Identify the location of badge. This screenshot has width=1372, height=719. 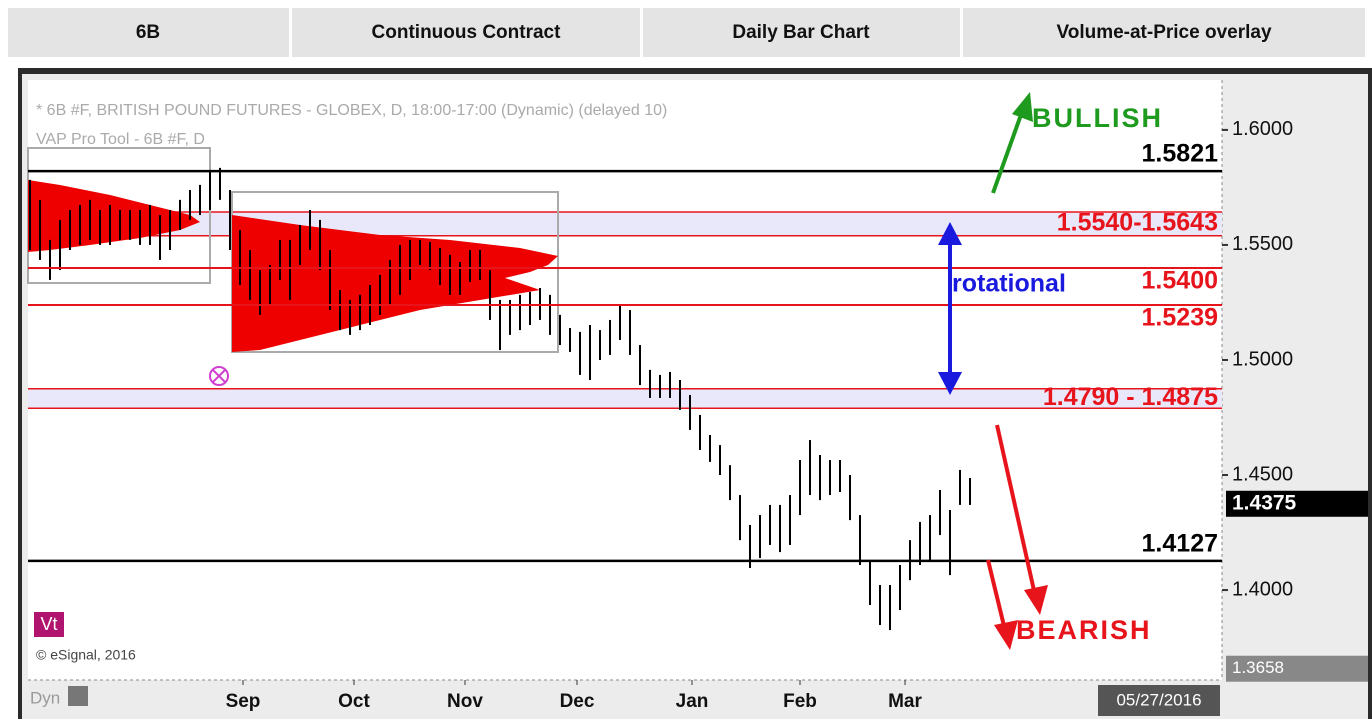
(49, 624).